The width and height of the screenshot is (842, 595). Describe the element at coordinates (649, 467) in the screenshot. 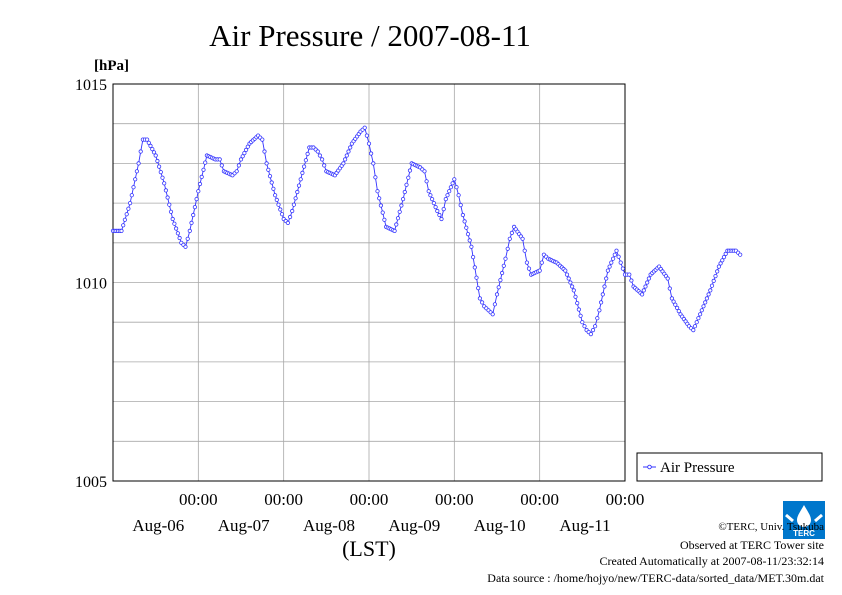

I see `legend-marker` at that location.